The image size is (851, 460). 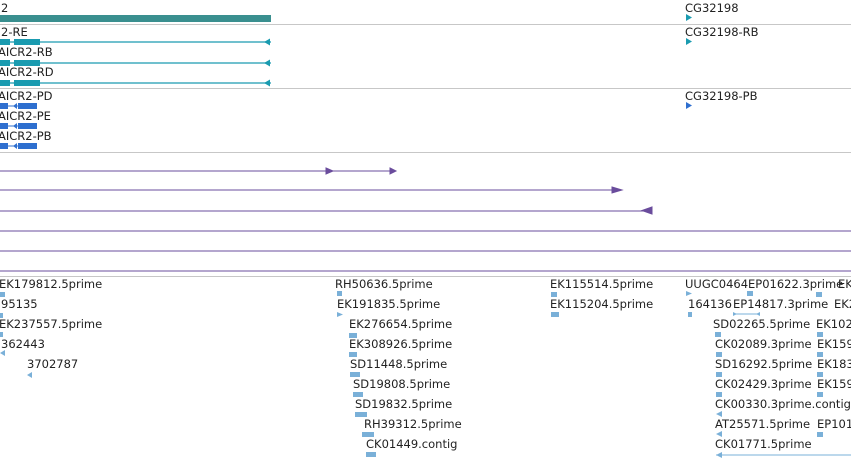 I want to click on protein-label: AICR2-PD, so click(x=26, y=96).